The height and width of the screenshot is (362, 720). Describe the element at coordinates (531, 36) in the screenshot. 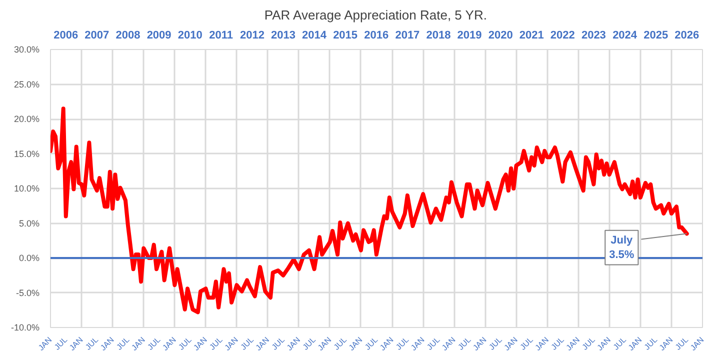

I see `x2-tick-label: 2021` at that location.